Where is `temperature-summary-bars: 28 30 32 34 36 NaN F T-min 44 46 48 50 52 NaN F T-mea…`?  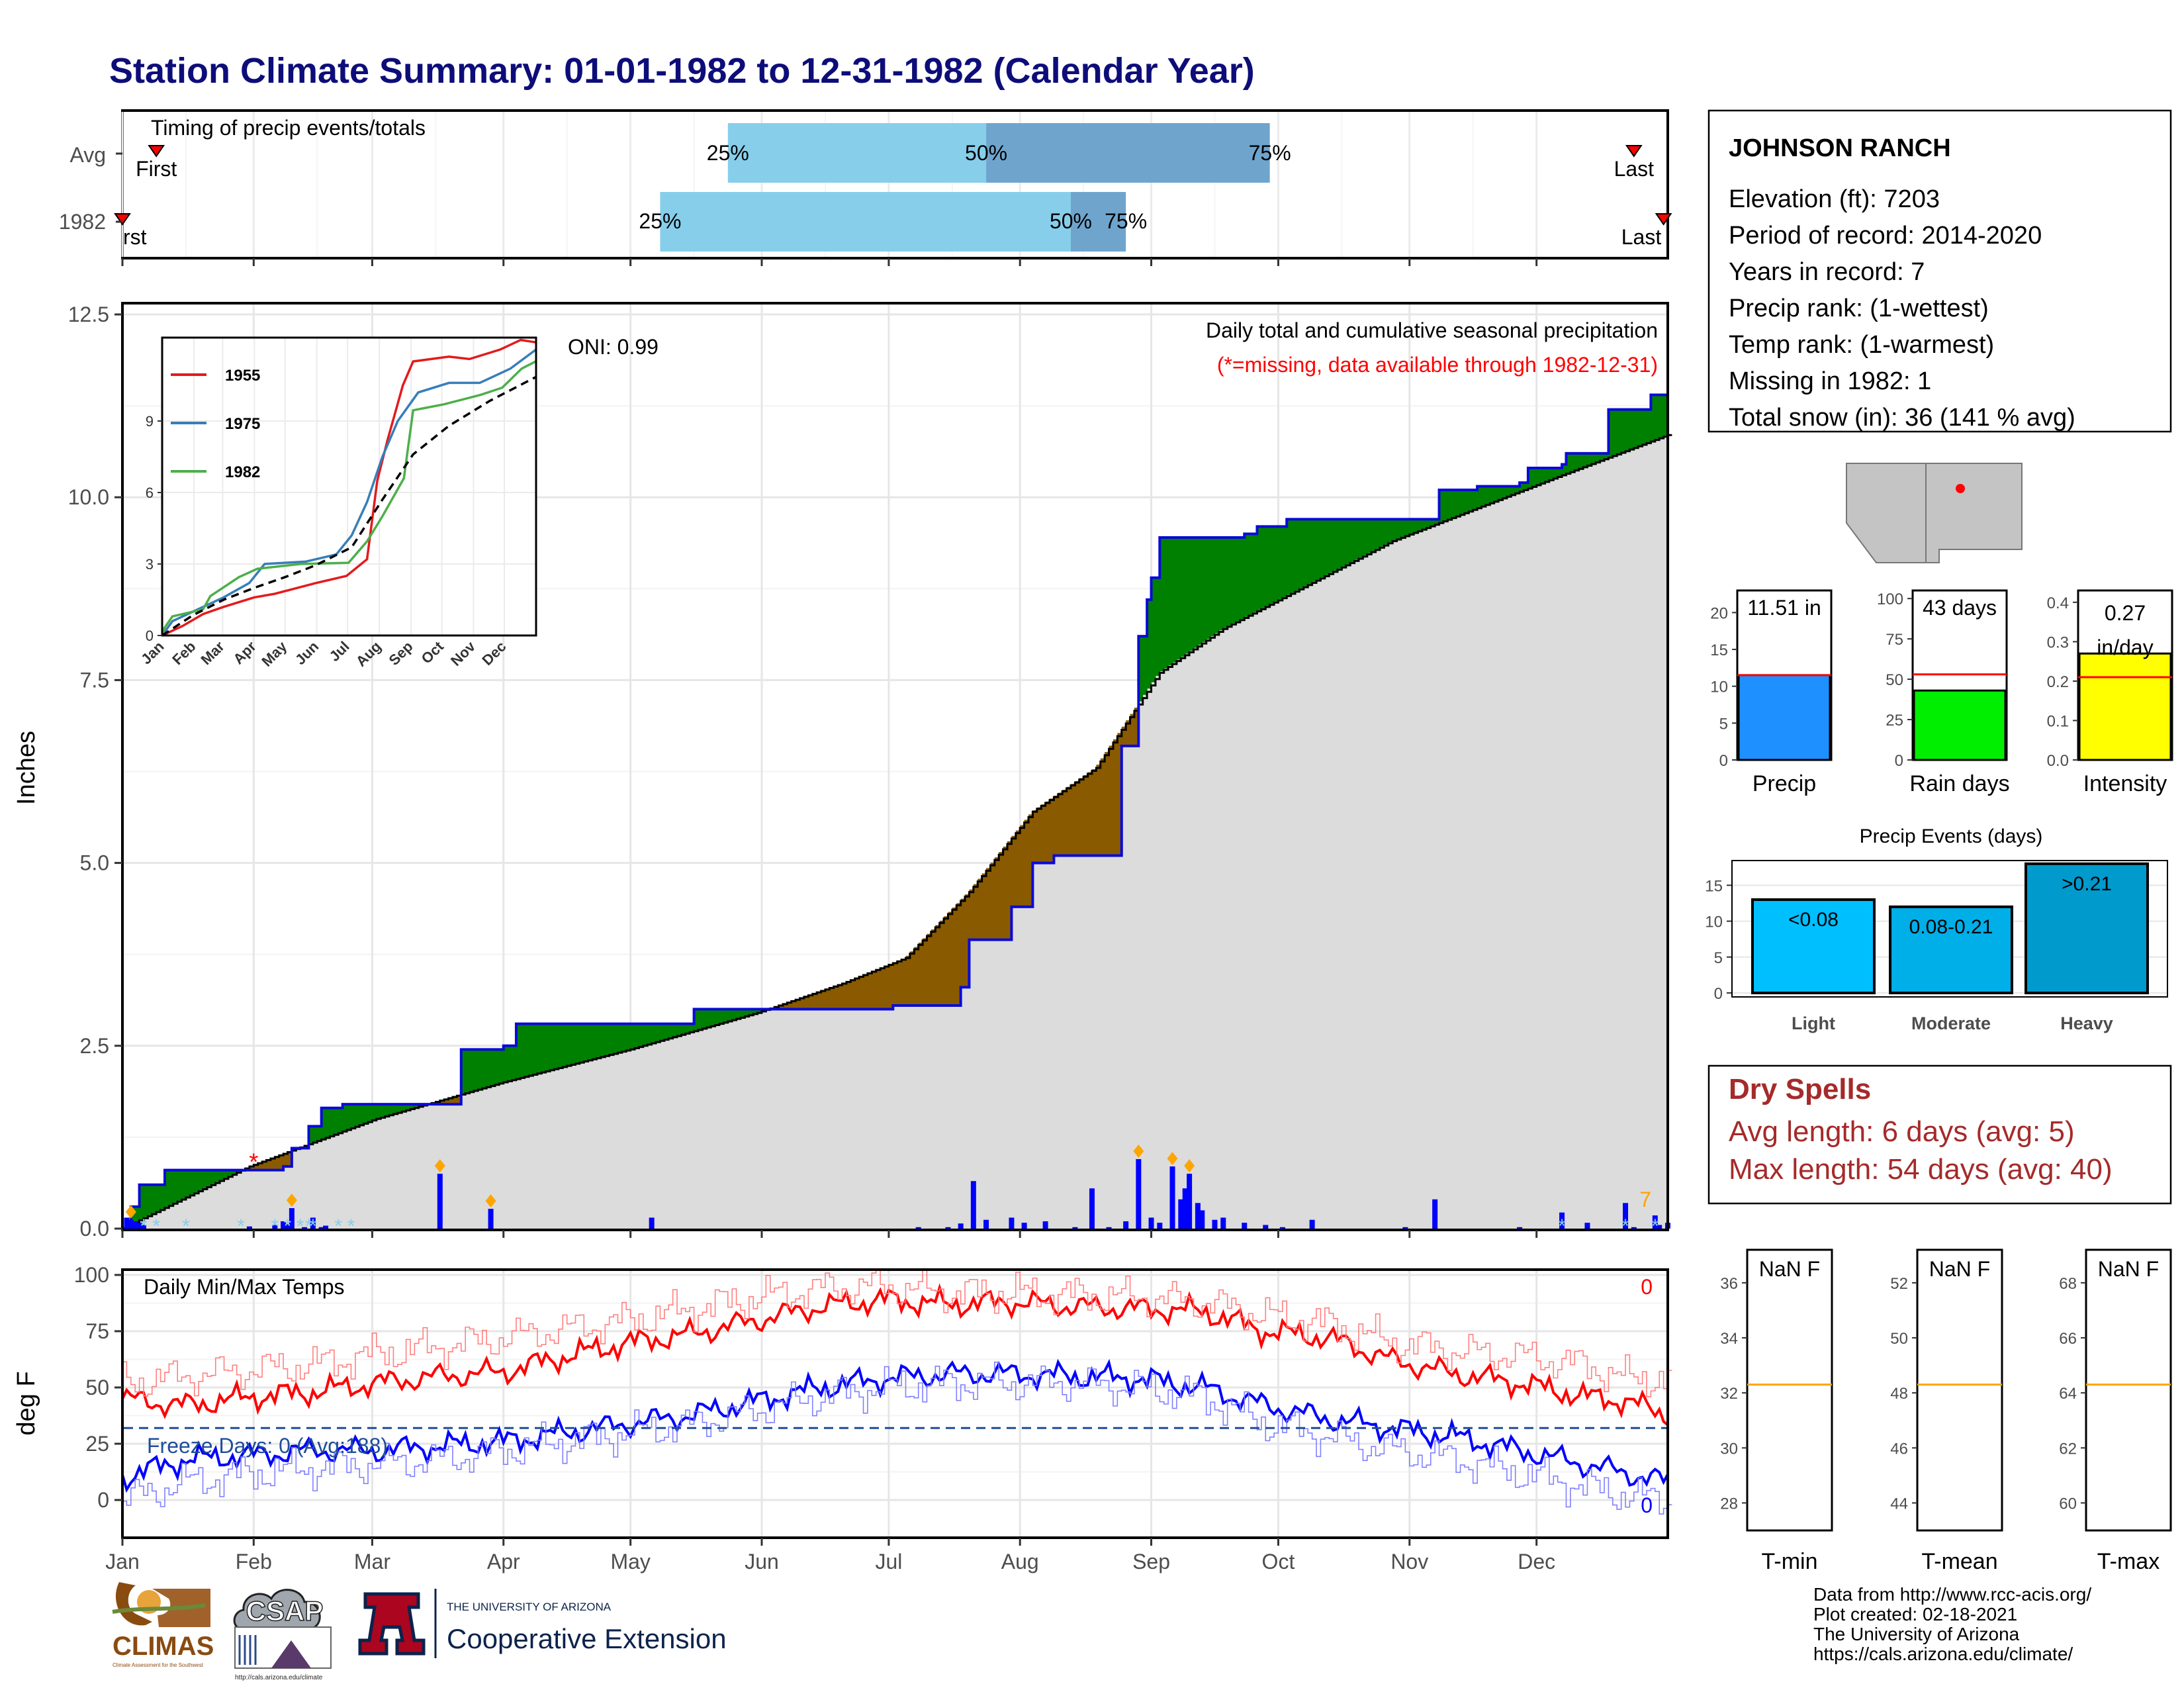 temperature-summary-bars: 28 30 32 34 36 NaN F T-min 44 46 48 50 52 NaN F T-mea… is located at coordinates (1946, 1411).